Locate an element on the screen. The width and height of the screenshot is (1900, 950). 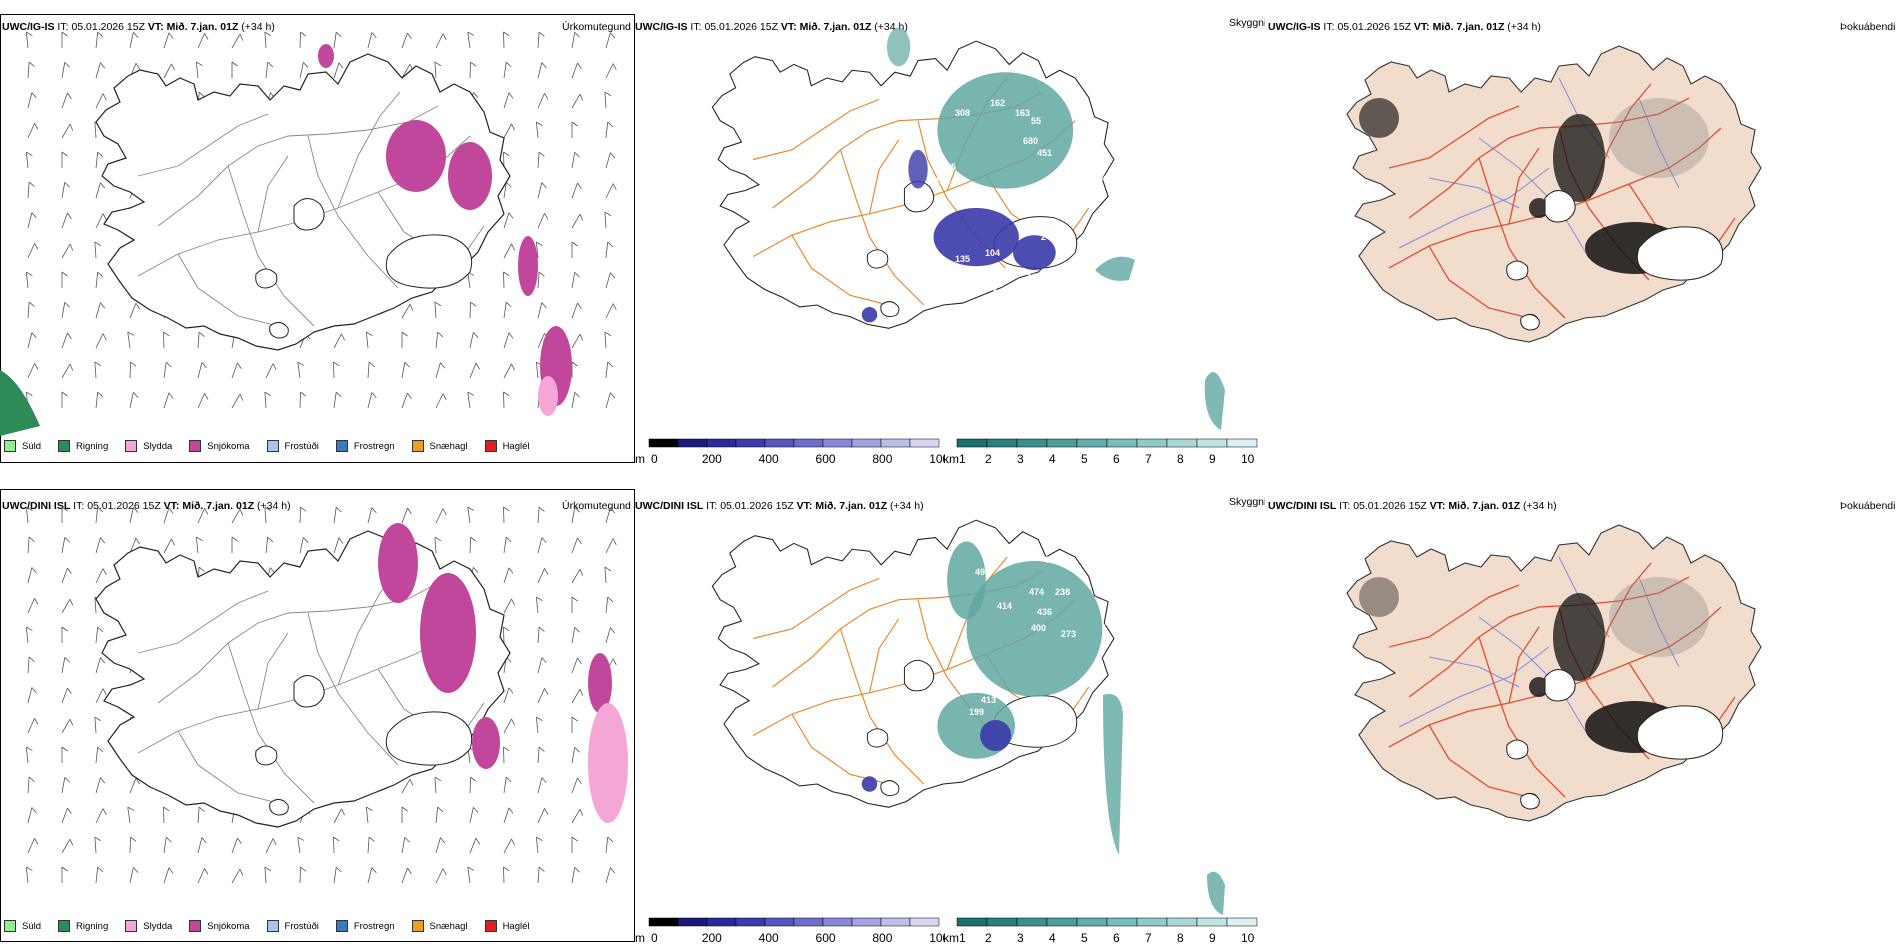
cloud-base-label: 395 is located at coordinates (1100, 163).